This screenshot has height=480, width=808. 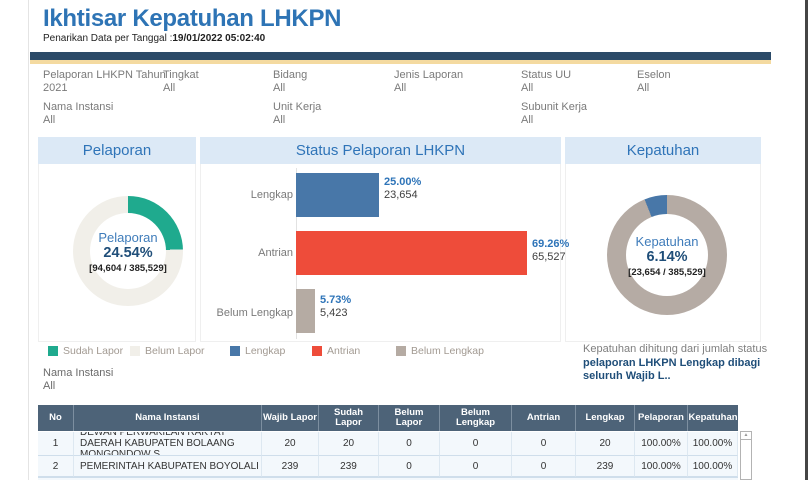 I want to click on filter-value: 2021, so click(x=55, y=88).